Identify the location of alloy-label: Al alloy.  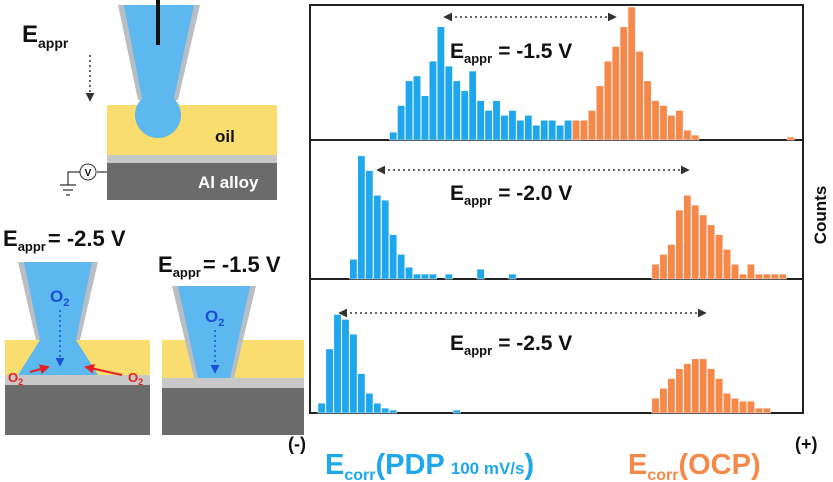
(228, 182).